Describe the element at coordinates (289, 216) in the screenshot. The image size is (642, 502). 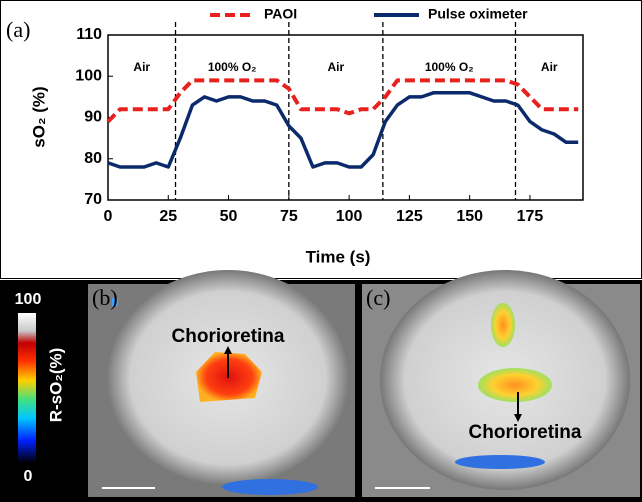
I see `x-tick-label: 75` at that location.